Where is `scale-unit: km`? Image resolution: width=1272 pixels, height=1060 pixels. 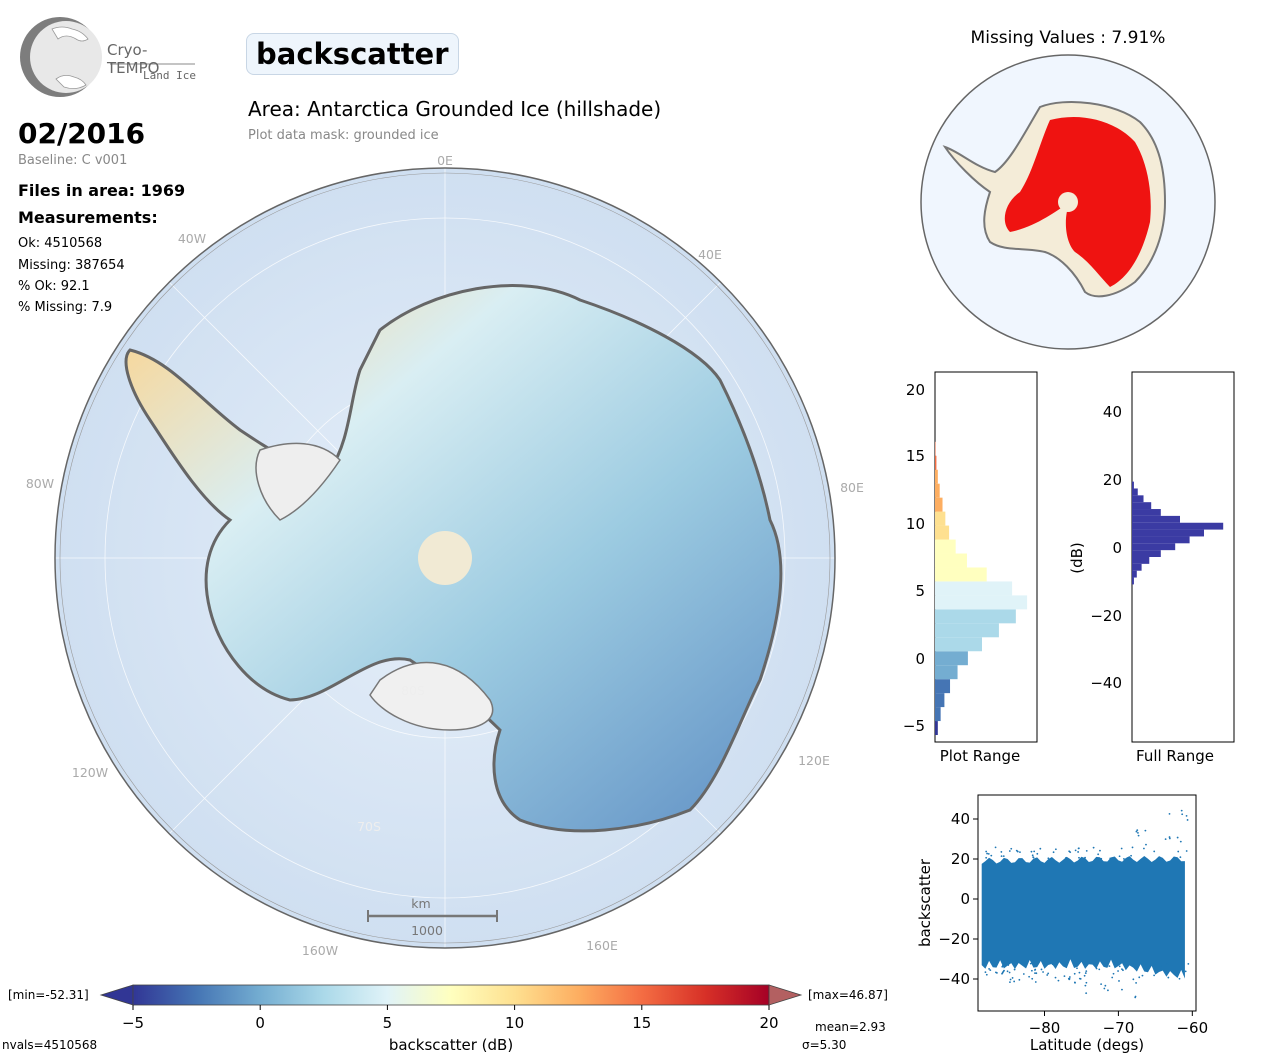 scale-unit: km is located at coordinates (420, 903).